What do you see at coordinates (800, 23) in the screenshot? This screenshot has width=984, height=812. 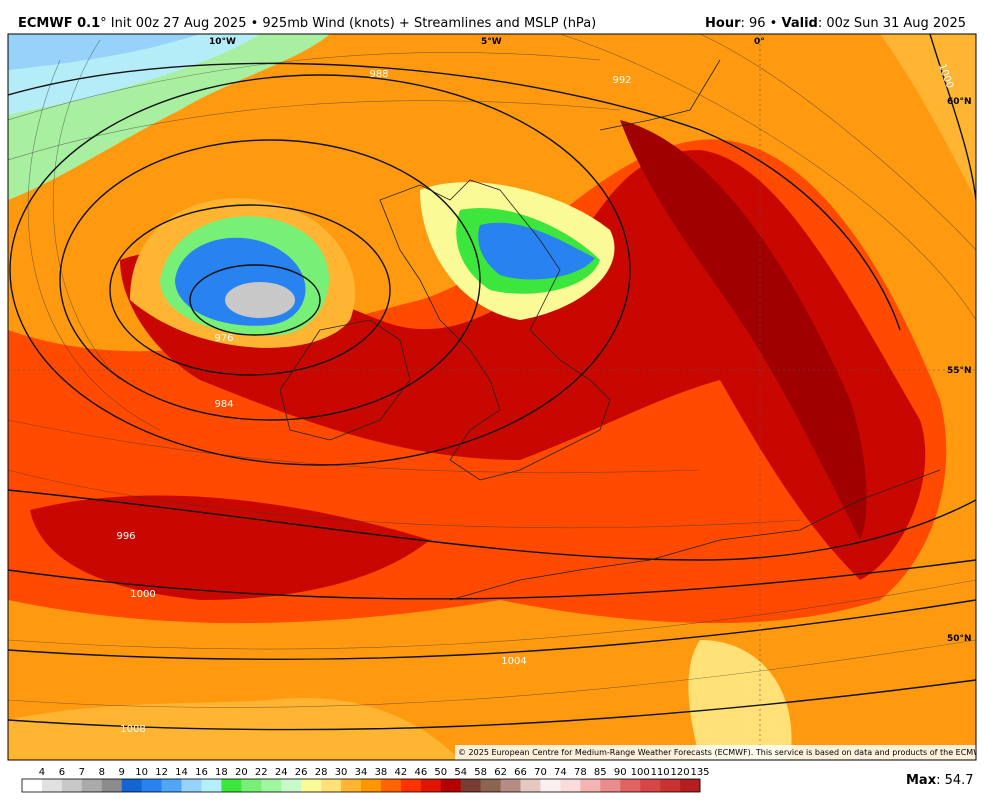 I see `valid-label: Valid` at bounding box center [800, 23].